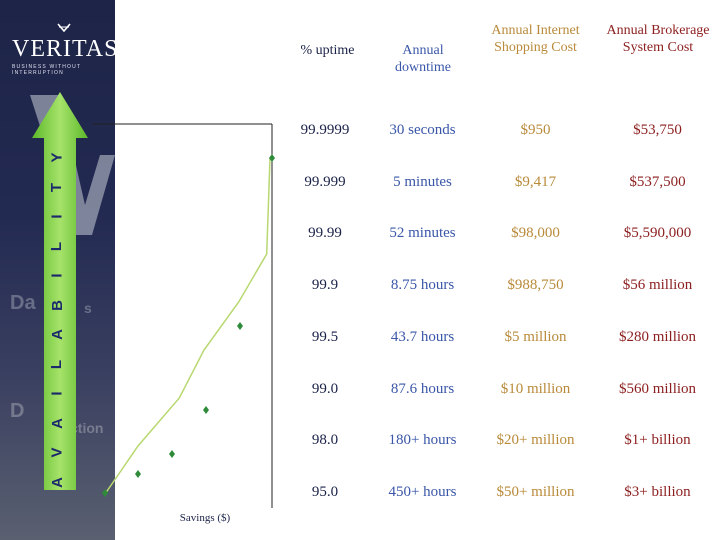 This screenshot has width=720, height=540. I want to click on sidebar-ghost-text-1: Da, so click(23, 303).